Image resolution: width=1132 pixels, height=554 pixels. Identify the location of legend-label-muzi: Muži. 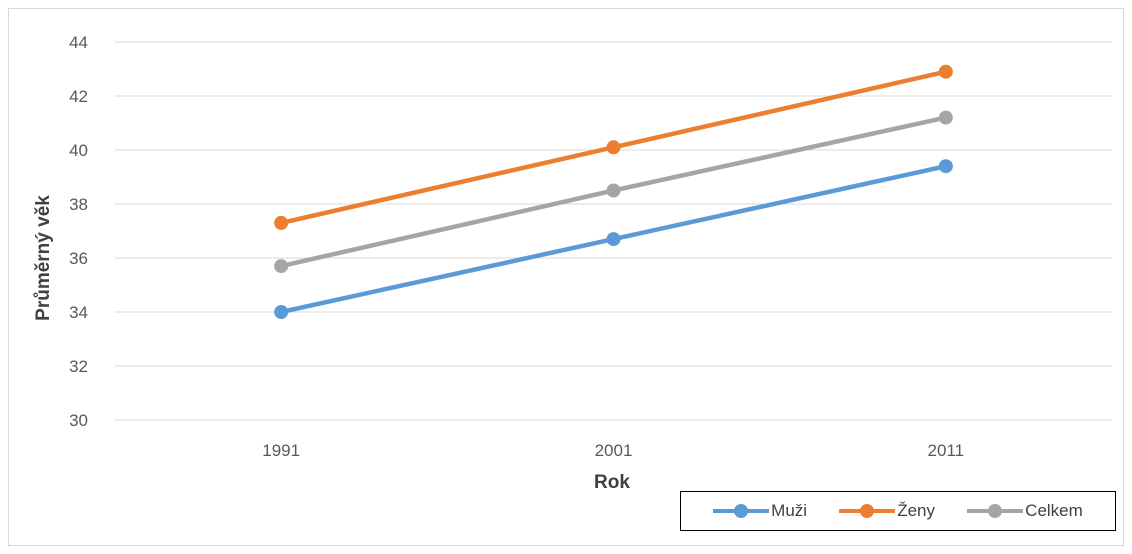
(789, 510).